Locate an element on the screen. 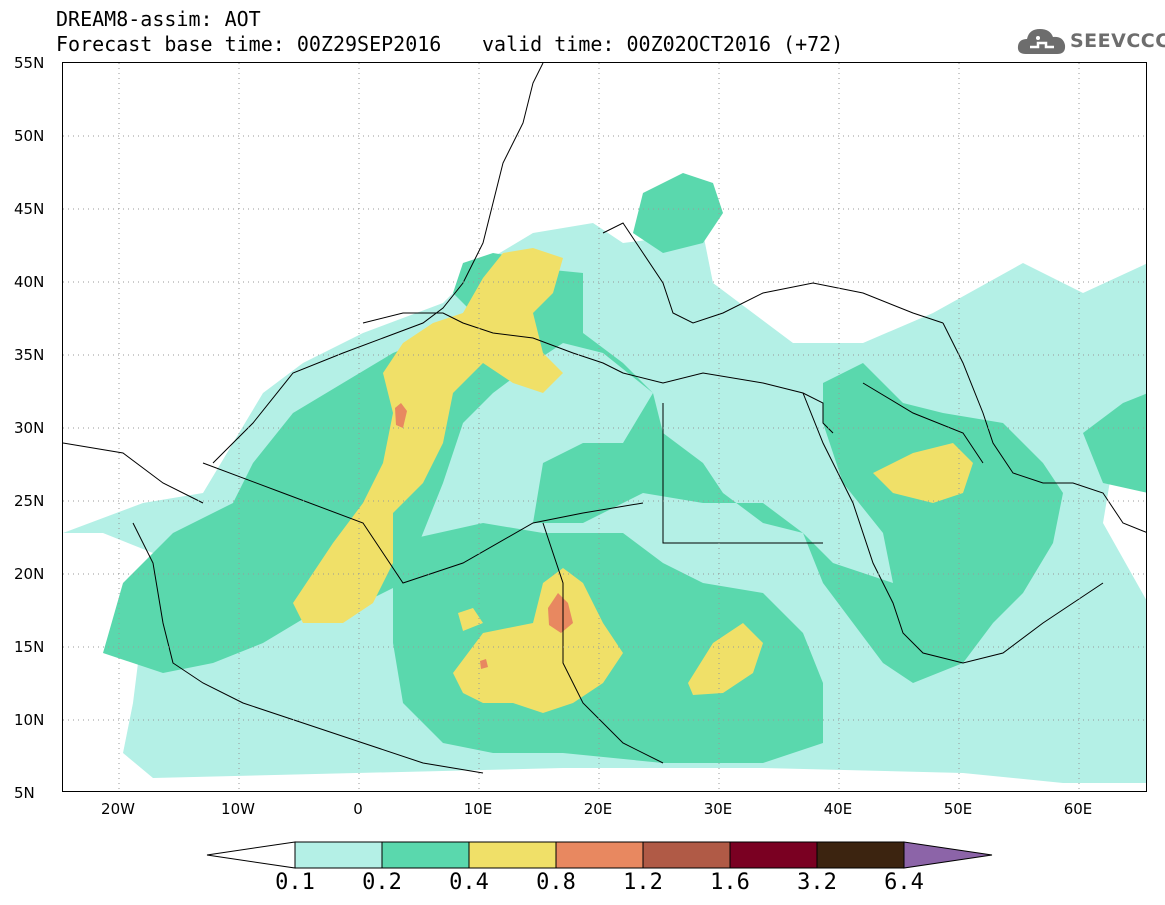  colorbar-tick-label: 0.8 is located at coordinates (556, 882).